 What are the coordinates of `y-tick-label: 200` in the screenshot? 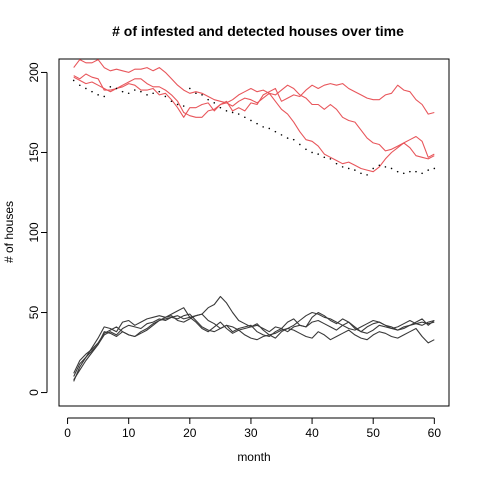 It's located at (34, 72).